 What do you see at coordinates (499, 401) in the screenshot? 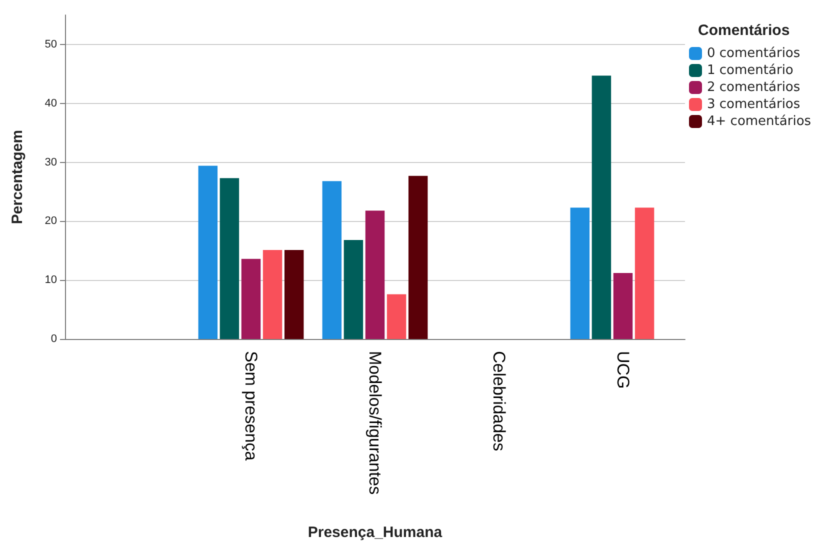
I see `x-tick-label: Celebridades` at bounding box center [499, 401].